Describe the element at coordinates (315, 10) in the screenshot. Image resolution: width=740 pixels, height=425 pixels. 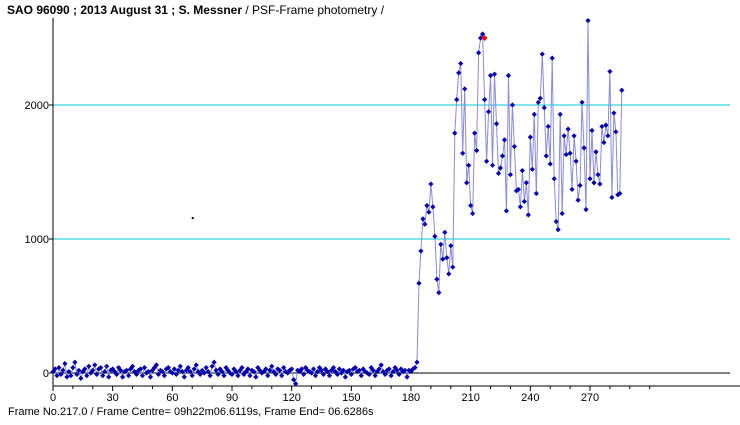
I see `chart-title-subtitle: / PSF-Frame photometry /` at that location.